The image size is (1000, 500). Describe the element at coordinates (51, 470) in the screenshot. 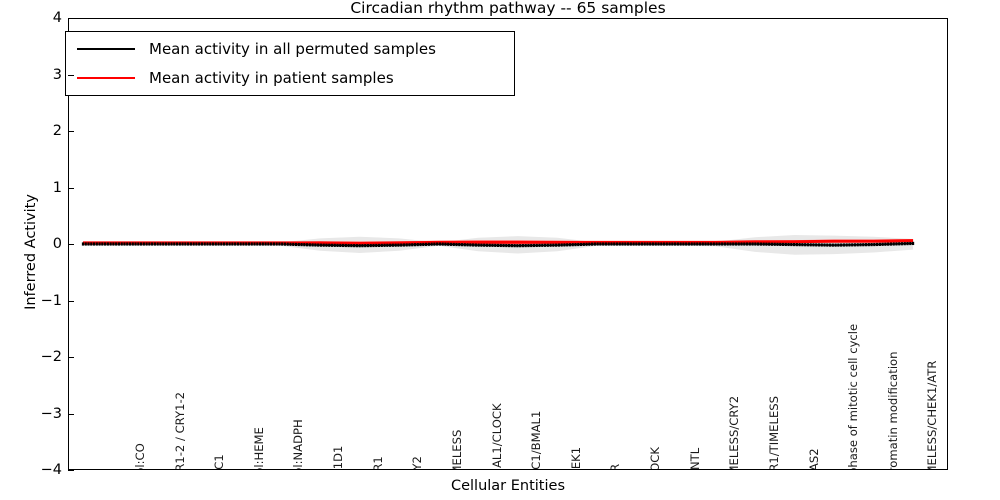

I see `y-tick-label: −4` at that location.